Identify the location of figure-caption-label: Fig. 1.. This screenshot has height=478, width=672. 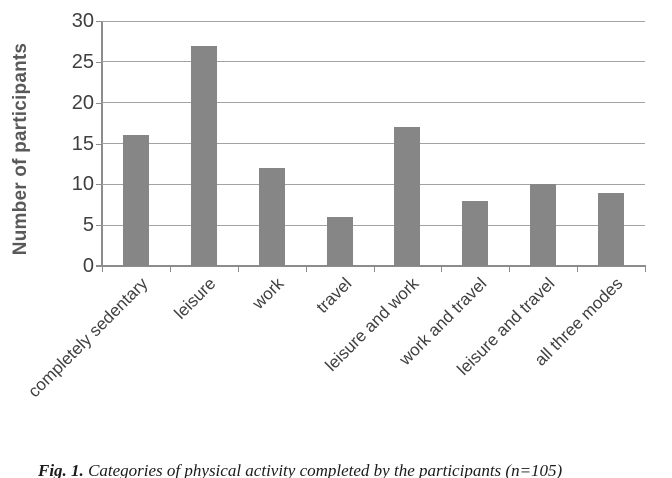
(61, 469).